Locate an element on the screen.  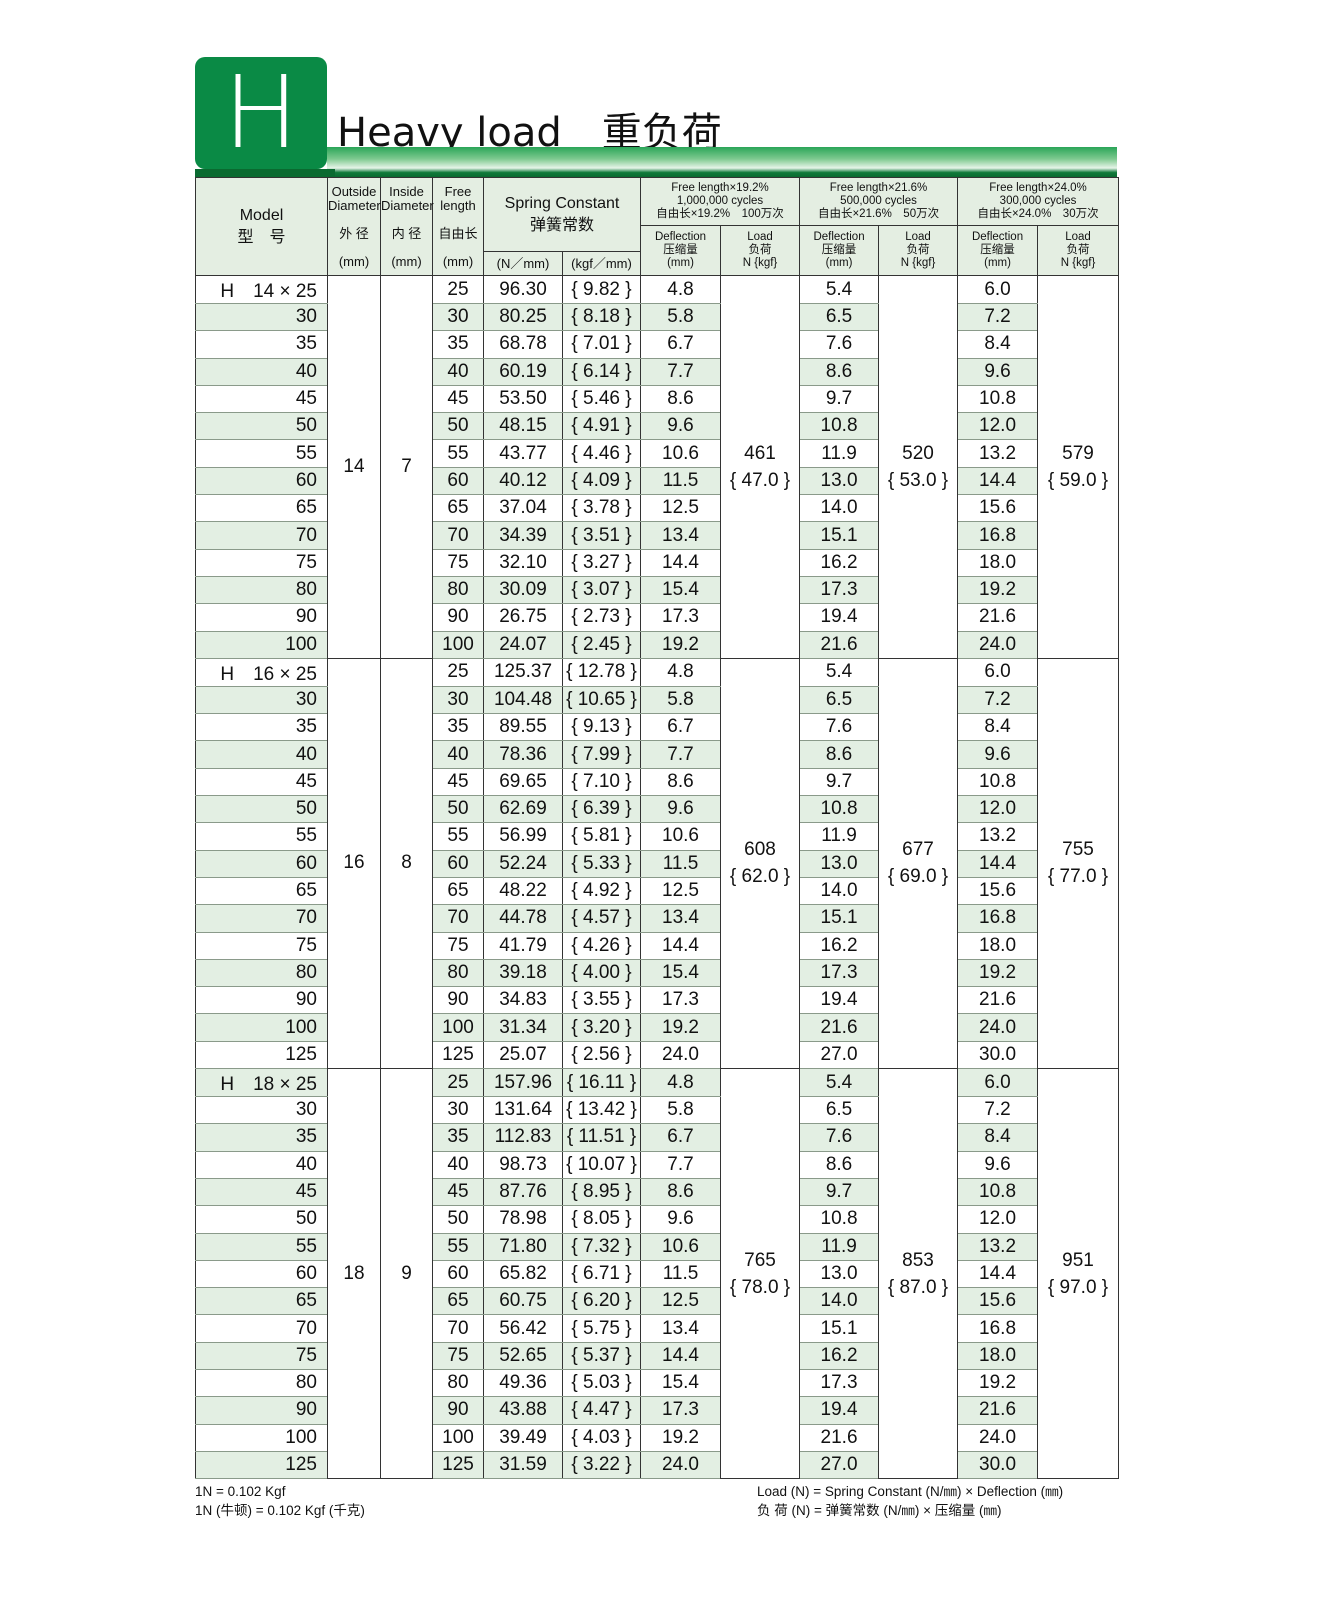
n-mm-cell: 43.77 is located at coordinates (523, 453).